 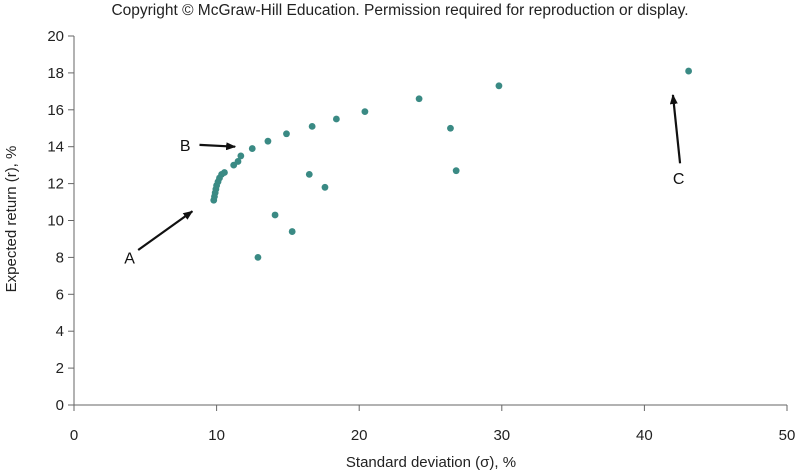 What do you see at coordinates (60, 331) in the screenshot?
I see `y-tick-label: 4` at bounding box center [60, 331].